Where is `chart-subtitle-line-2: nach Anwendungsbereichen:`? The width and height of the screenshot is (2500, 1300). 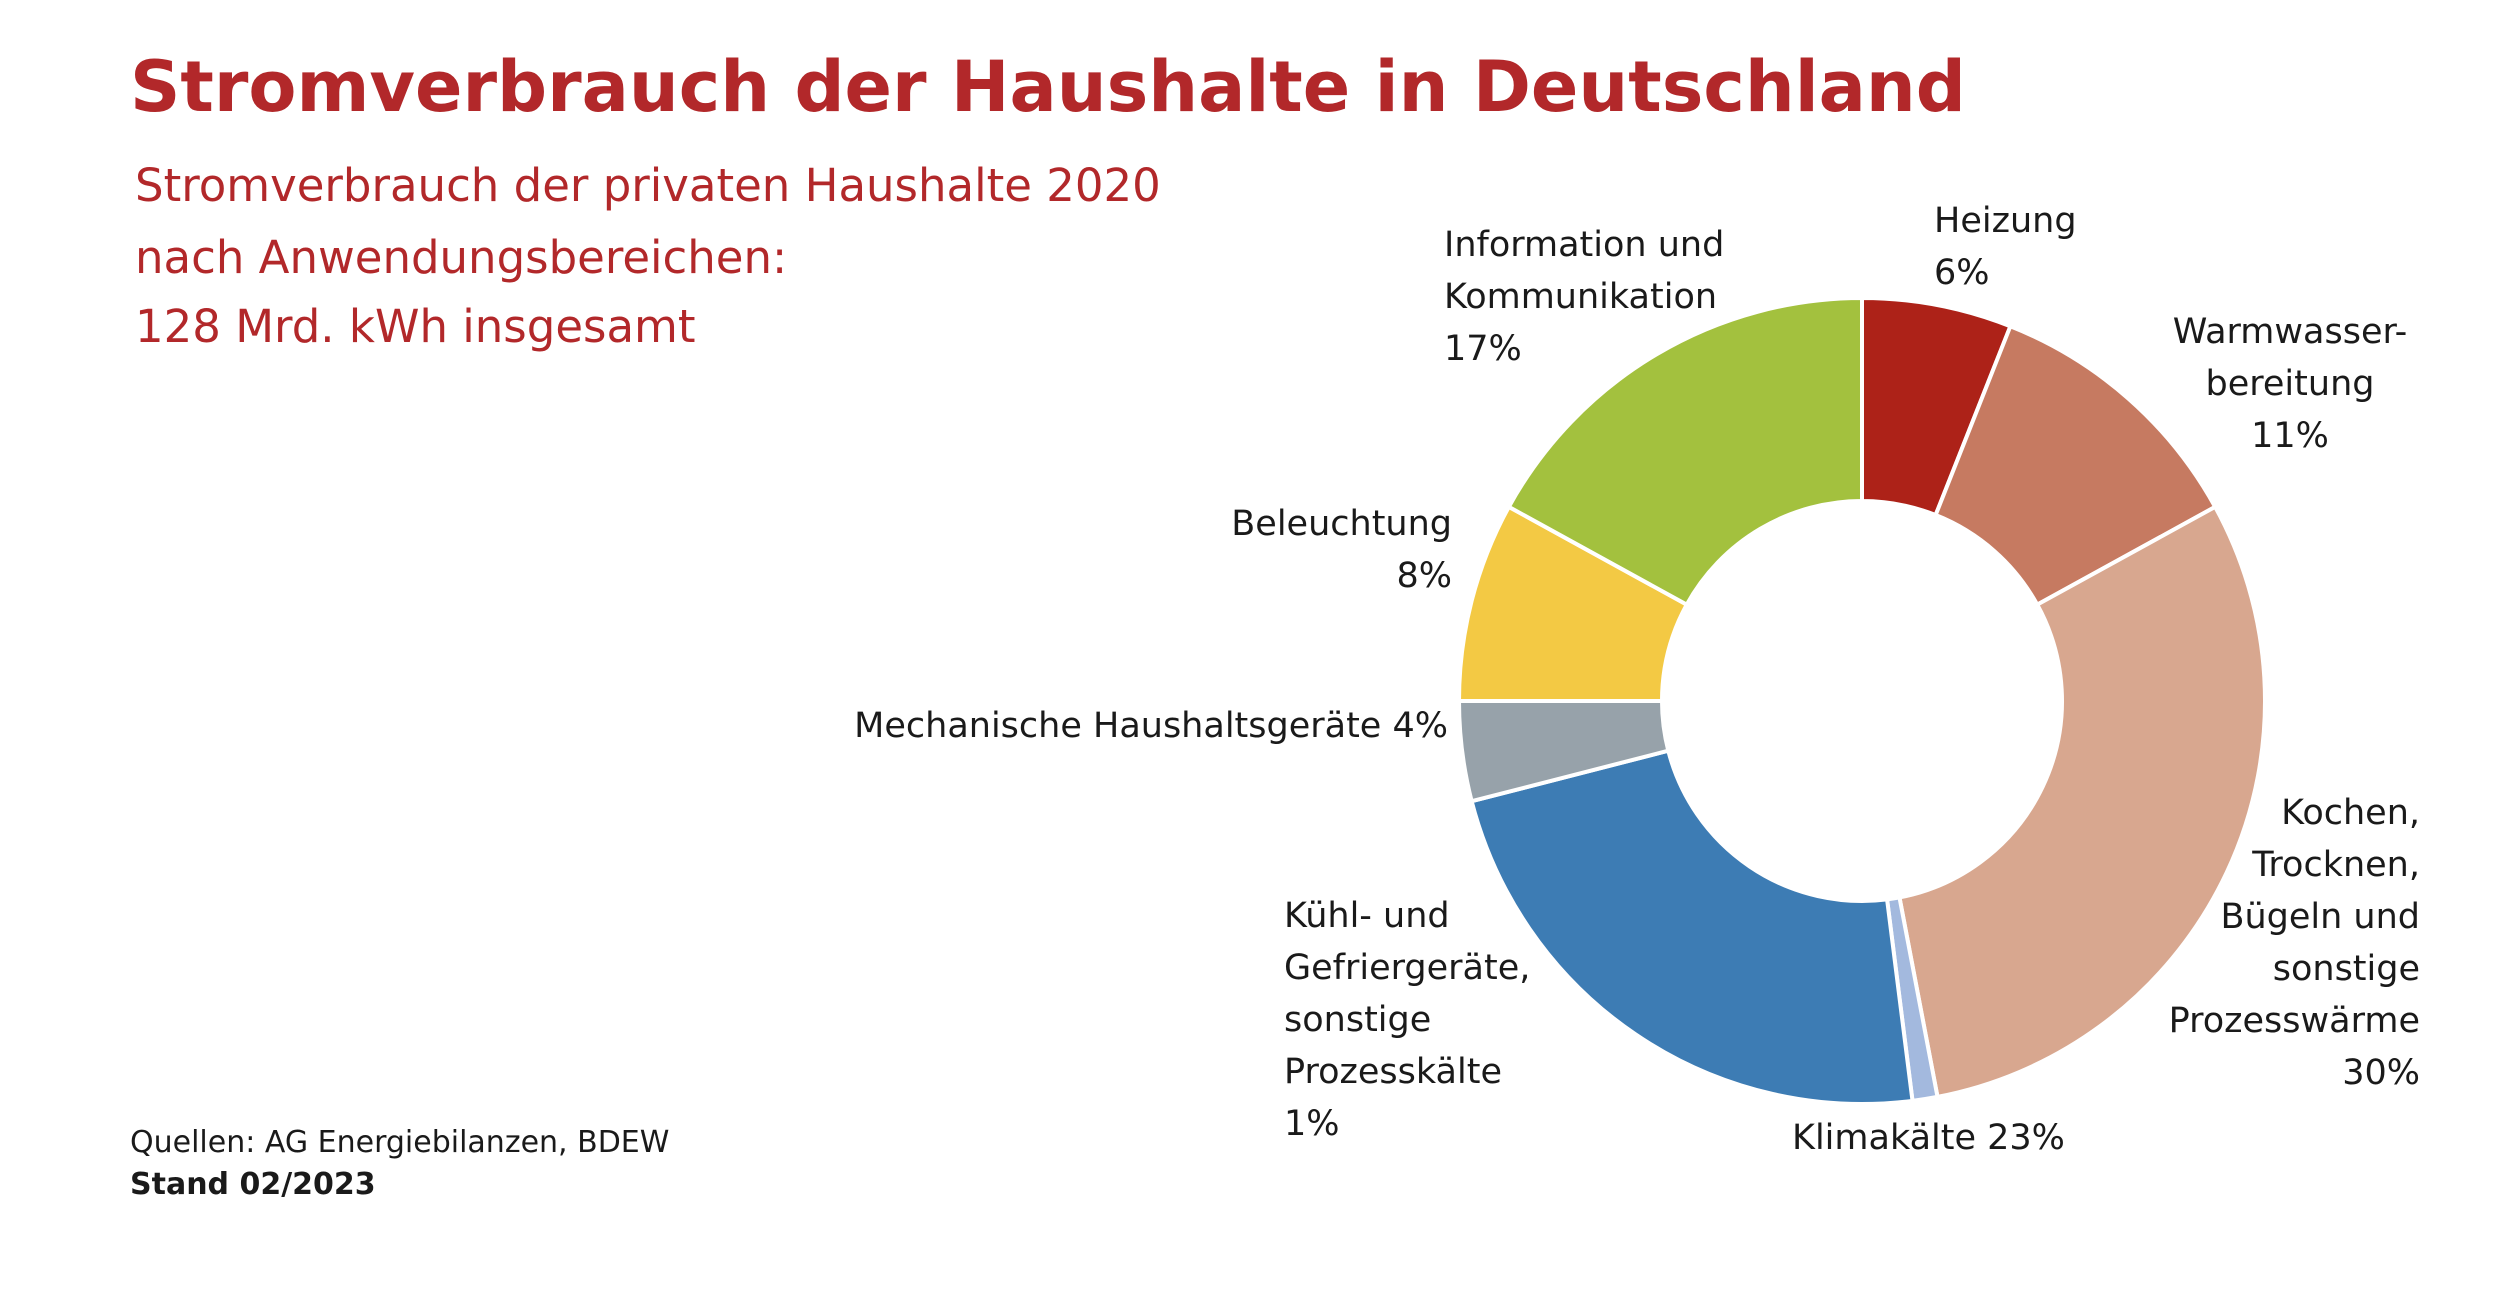
chart-subtitle-line-2: nach Anwendungsbereichen: is located at coordinates (461, 257).